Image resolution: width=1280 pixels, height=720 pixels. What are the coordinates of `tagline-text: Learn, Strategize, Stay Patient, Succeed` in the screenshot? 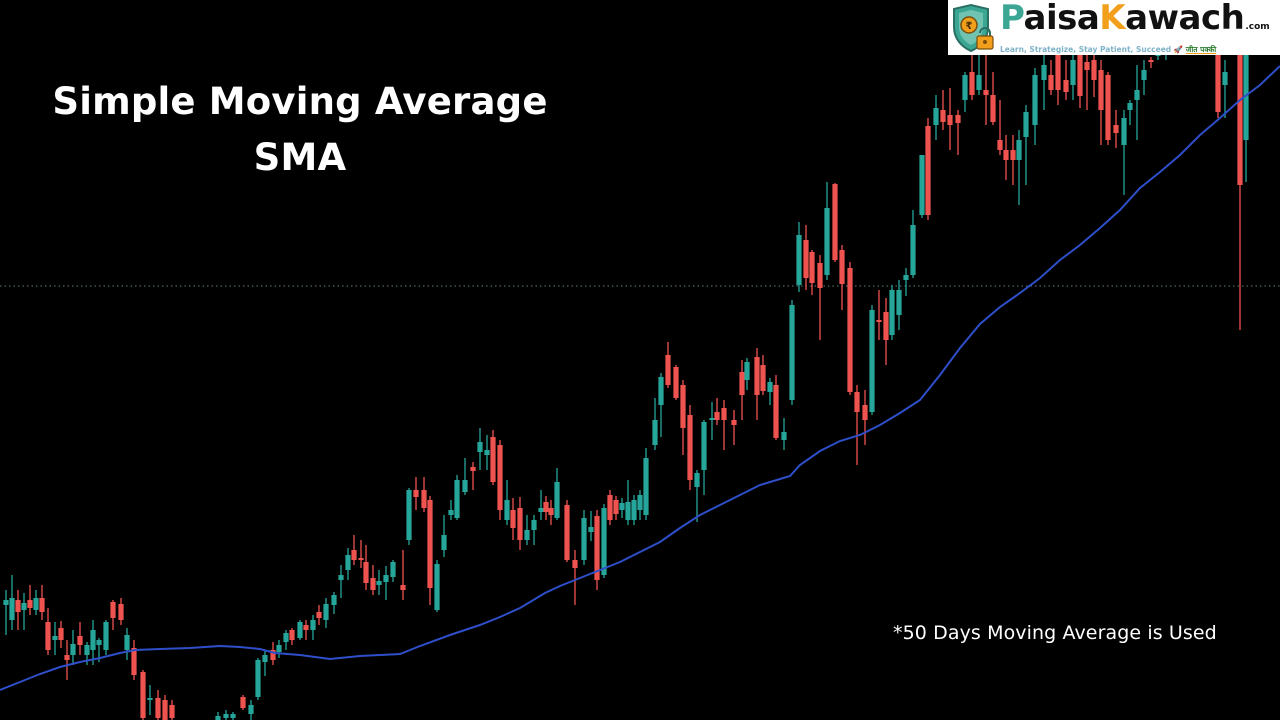 It's located at (1086, 49).